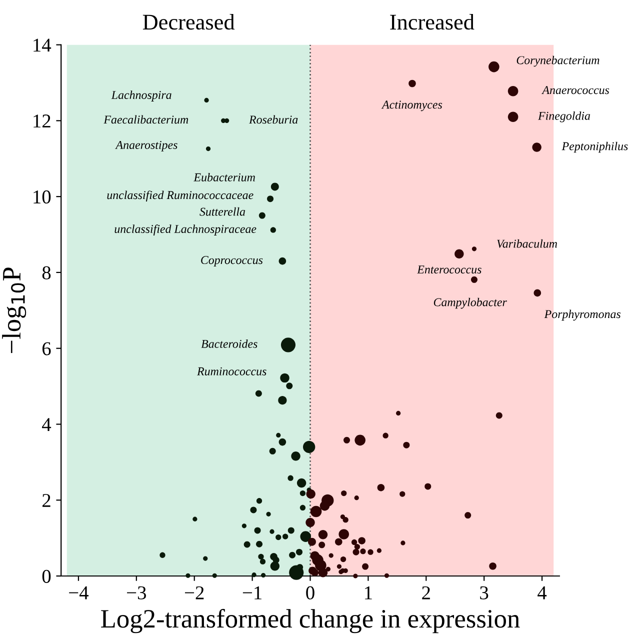  I want to click on x-tick-label: 4, so click(542, 593).